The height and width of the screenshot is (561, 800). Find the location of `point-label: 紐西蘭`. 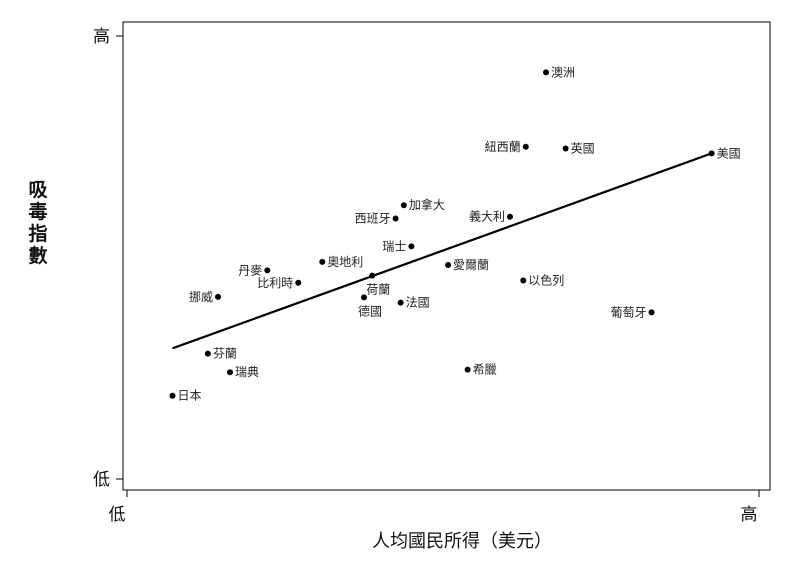

point-label: 紐西蘭 is located at coordinates (503, 147).